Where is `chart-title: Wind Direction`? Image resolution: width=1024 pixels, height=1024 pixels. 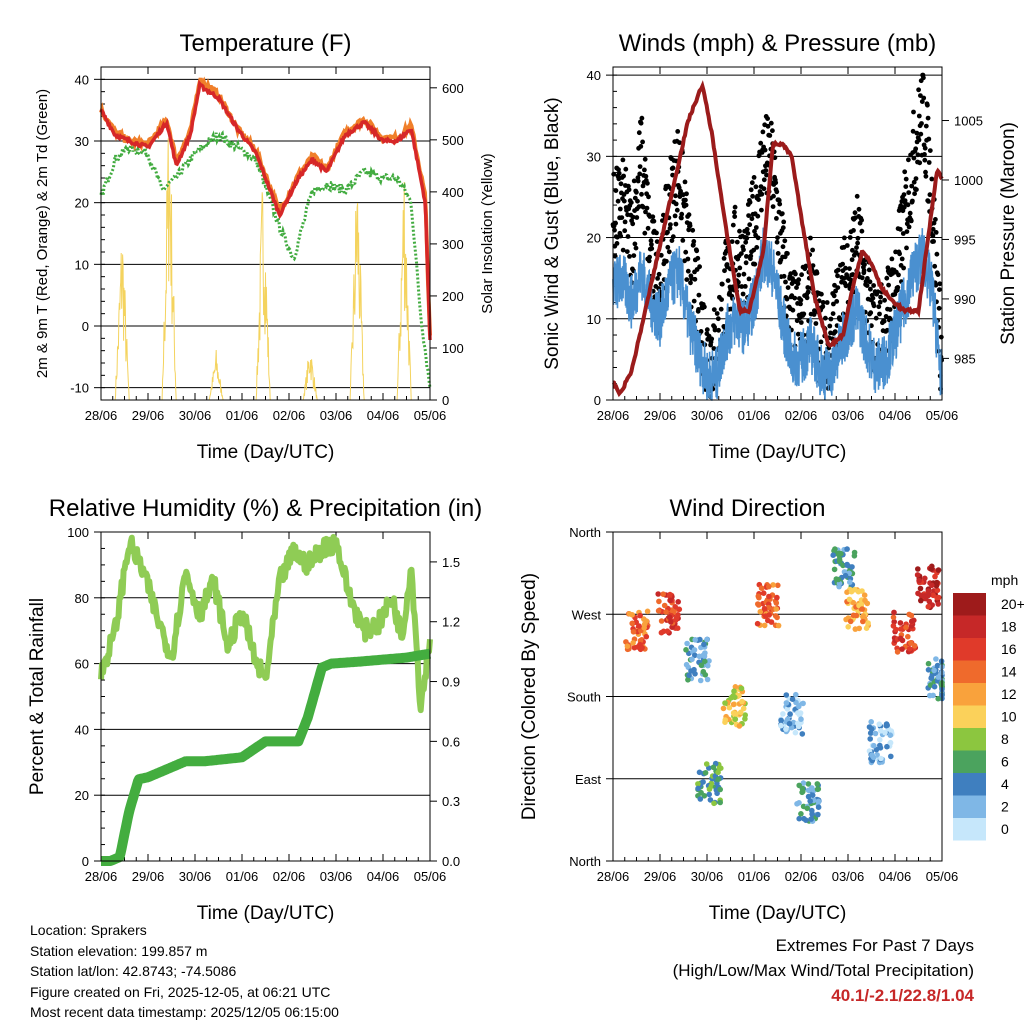 chart-title: Wind Direction is located at coordinates (747, 508).